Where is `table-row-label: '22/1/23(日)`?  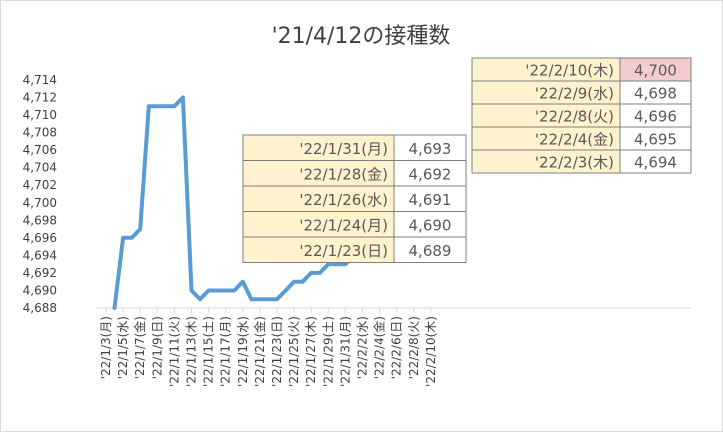 table-row-label: '22/1/23(日) is located at coordinates (343, 251).